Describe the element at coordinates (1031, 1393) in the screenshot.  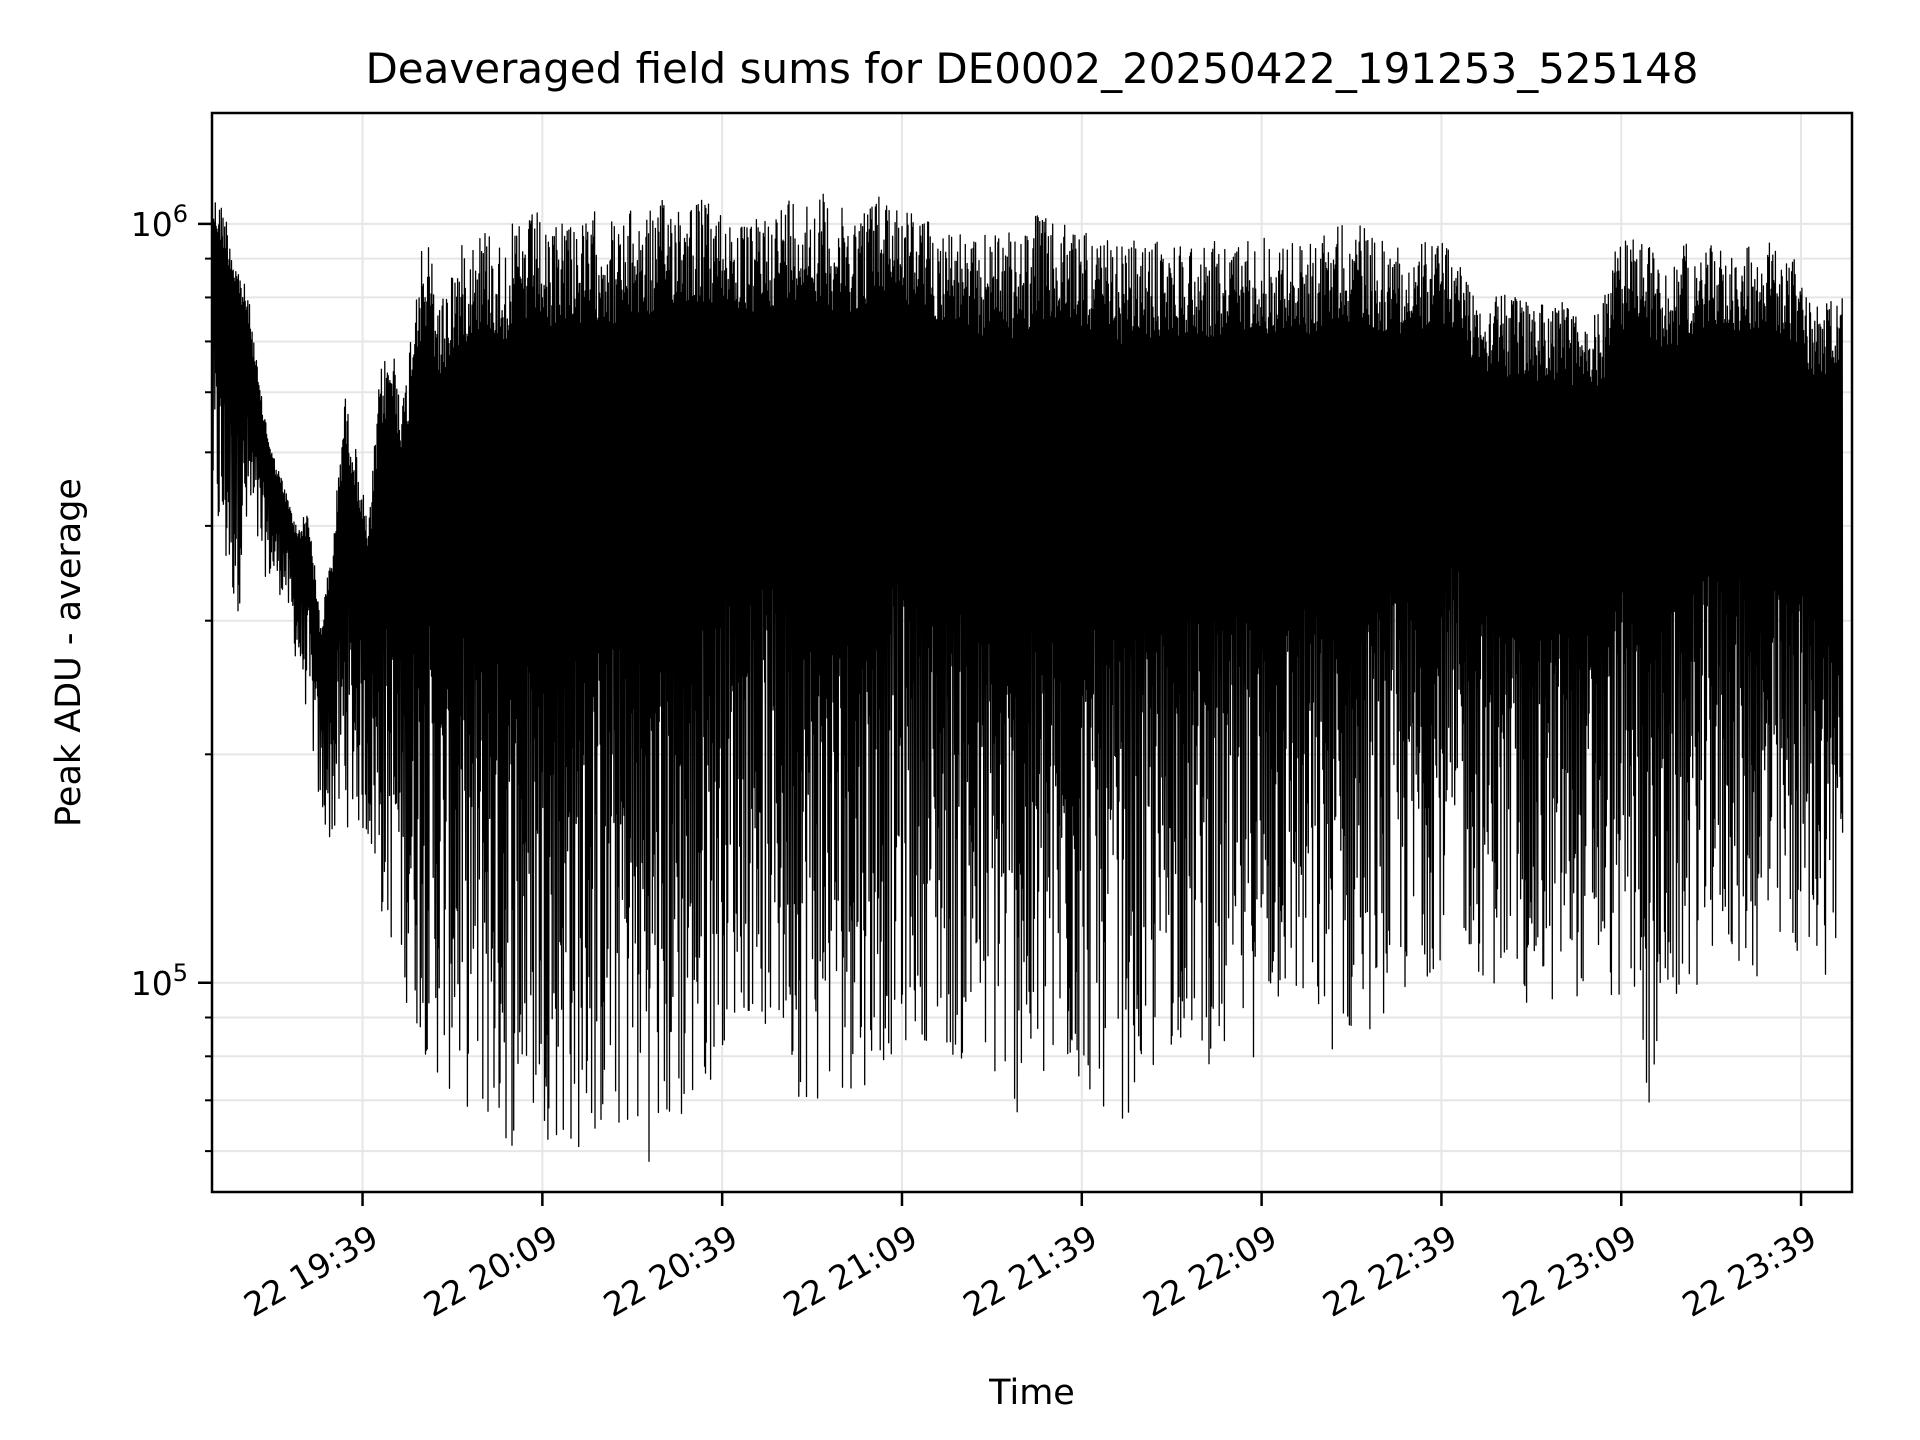
I see `x-axis-label: Time` at that location.